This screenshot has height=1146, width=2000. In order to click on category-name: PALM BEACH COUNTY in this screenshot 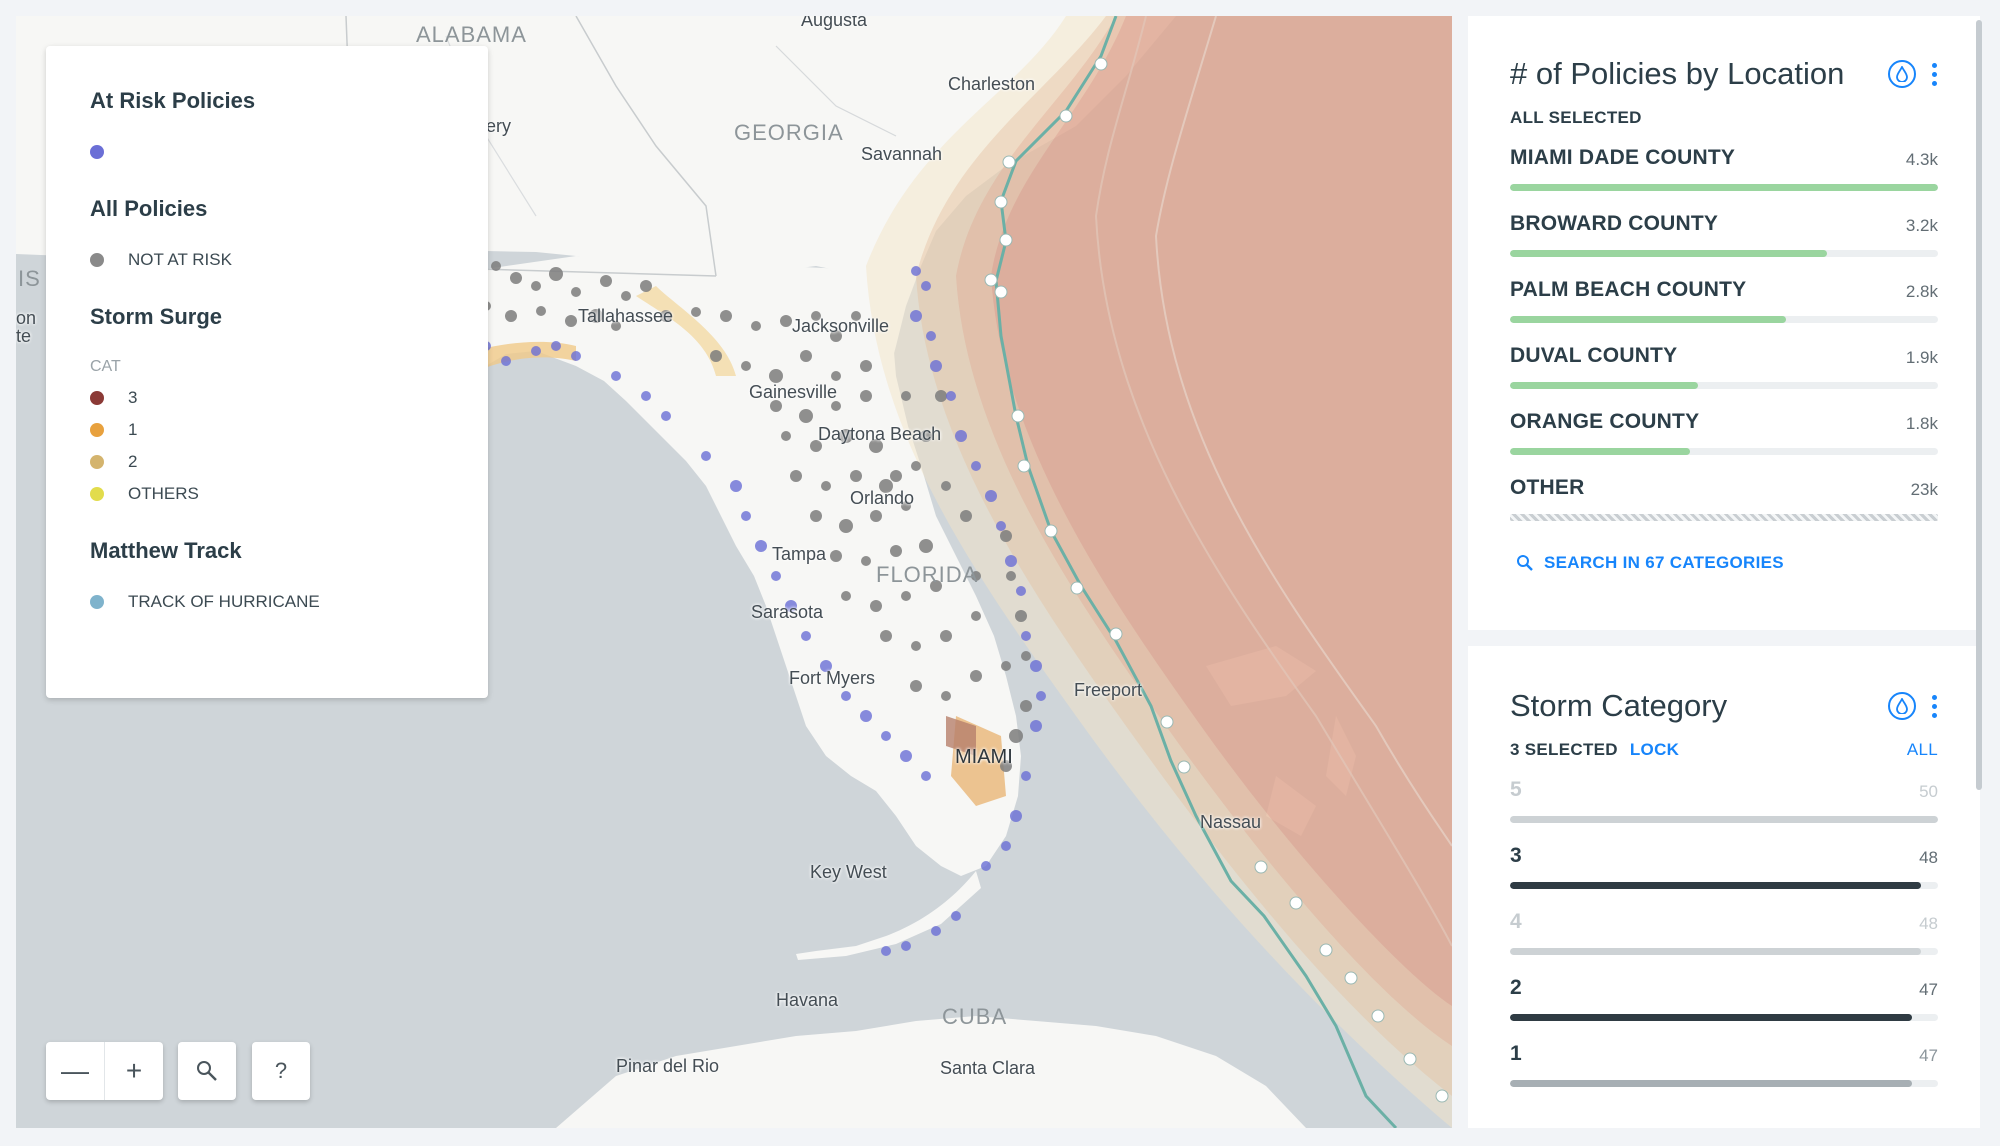, I will do `click(1628, 289)`.